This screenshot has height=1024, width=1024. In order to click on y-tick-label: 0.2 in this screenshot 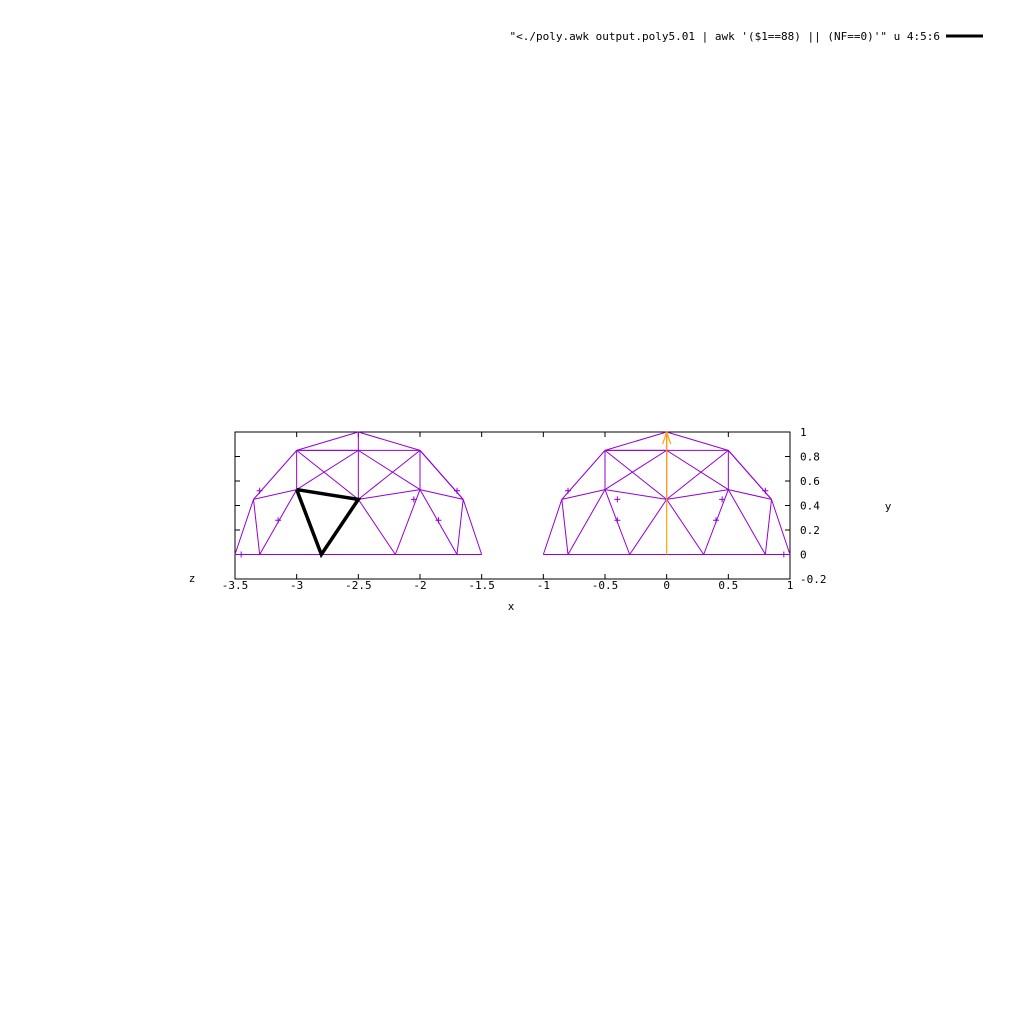, I will do `click(810, 530)`.